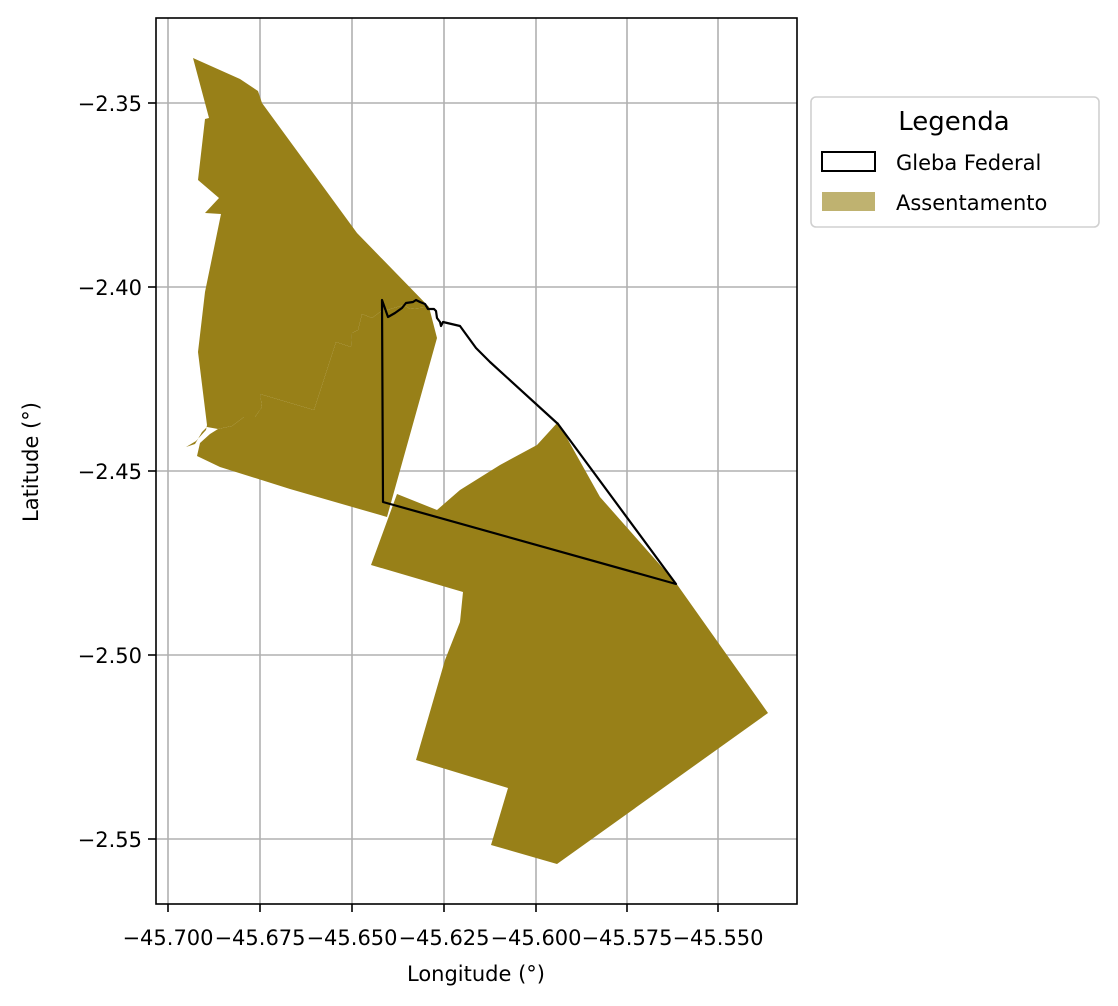 This screenshot has width=1118, height=1006. I want to click on y-tick-label: −2.45, so click(110, 472).